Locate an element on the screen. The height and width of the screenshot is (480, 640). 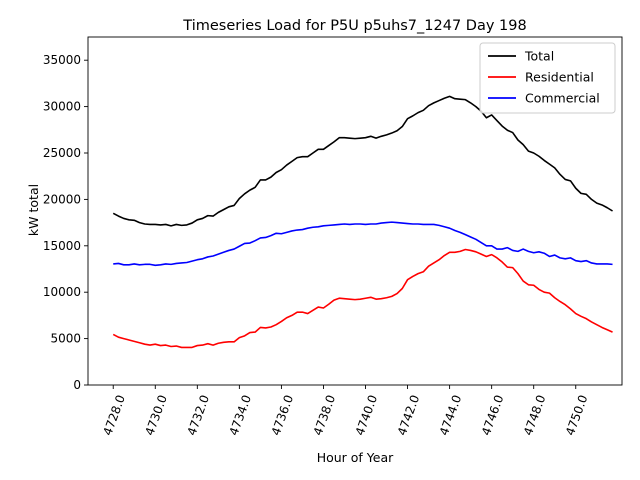
legend-label-total: Total is located at coordinates (539, 56).